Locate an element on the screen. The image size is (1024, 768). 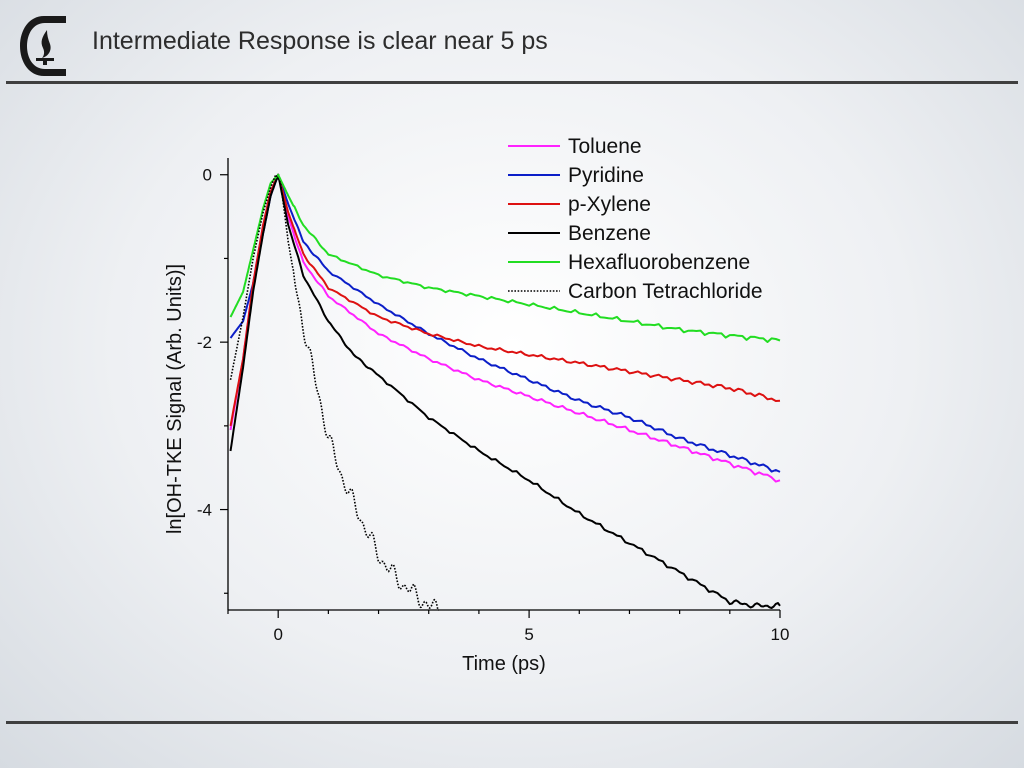
x-tick-label: 0 is located at coordinates (277, 634).